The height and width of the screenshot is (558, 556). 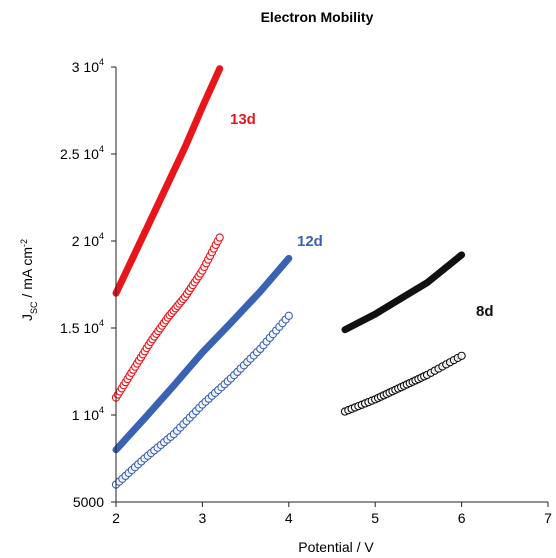 I want to click on y-tick-label: 2.5 104, so click(x=82, y=153).